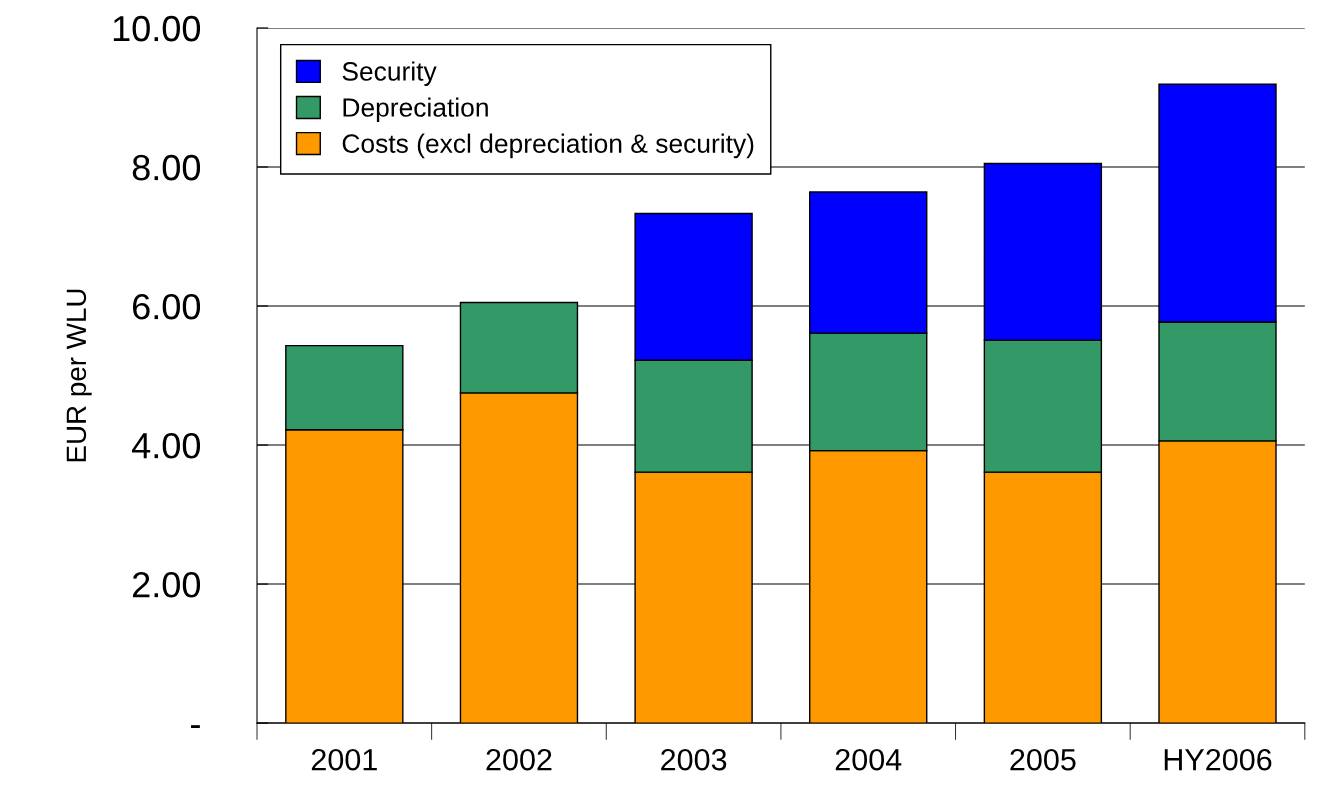  What do you see at coordinates (548, 146) in the screenshot?
I see `legend-label: Costs (excl depreciation & security)` at bounding box center [548, 146].